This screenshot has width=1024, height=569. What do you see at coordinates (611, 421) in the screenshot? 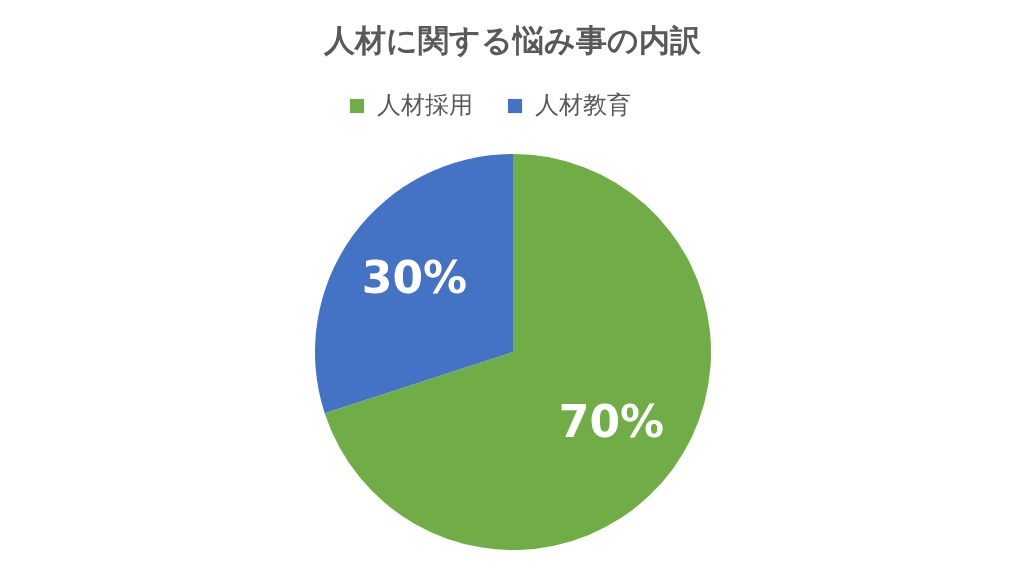
I see `data-label: 70%` at bounding box center [611, 421].